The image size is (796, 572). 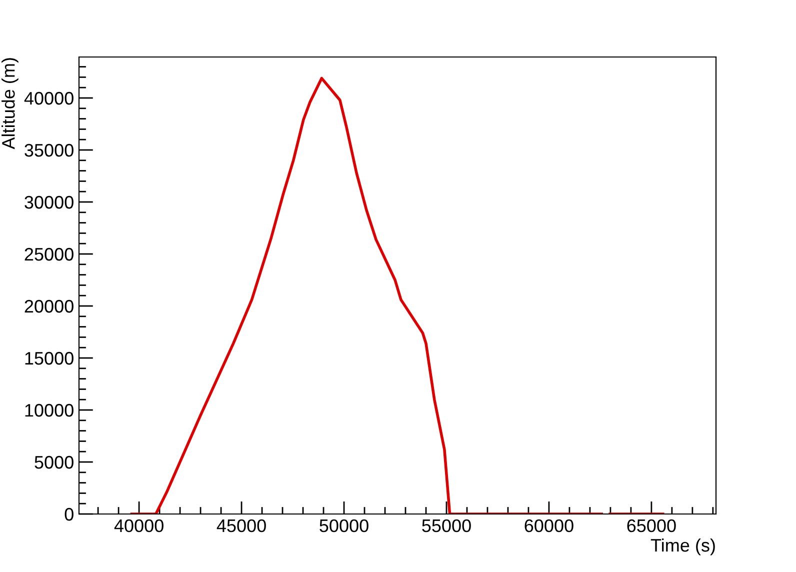 What do you see at coordinates (54, 462) in the screenshot?
I see `y-tick-label: 5000` at bounding box center [54, 462].